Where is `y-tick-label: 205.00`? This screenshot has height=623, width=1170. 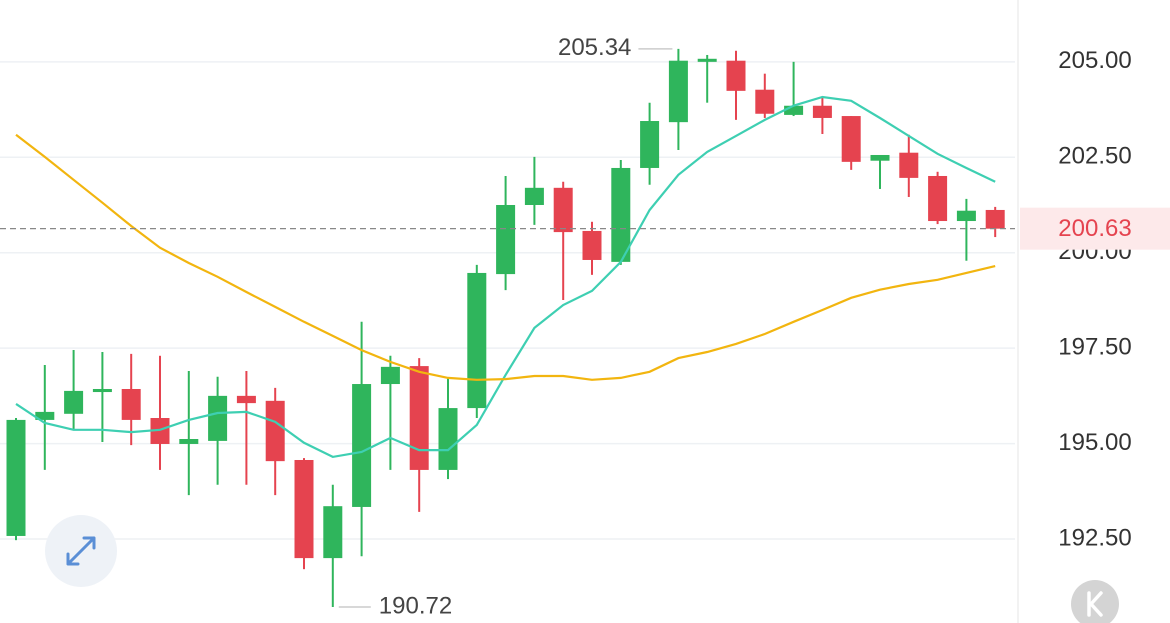 y-tick-label: 205.00 is located at coordinates (1094, 60).